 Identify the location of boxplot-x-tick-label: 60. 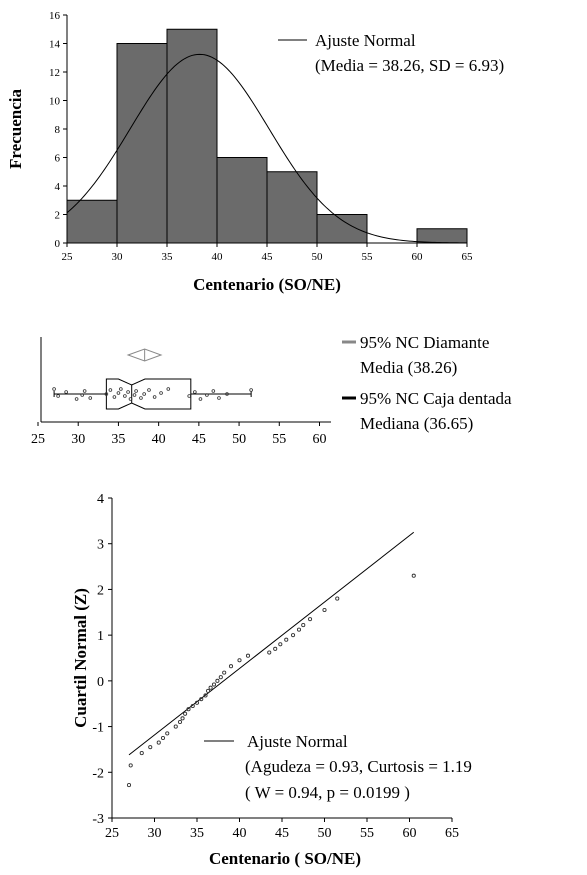
(320, 439).